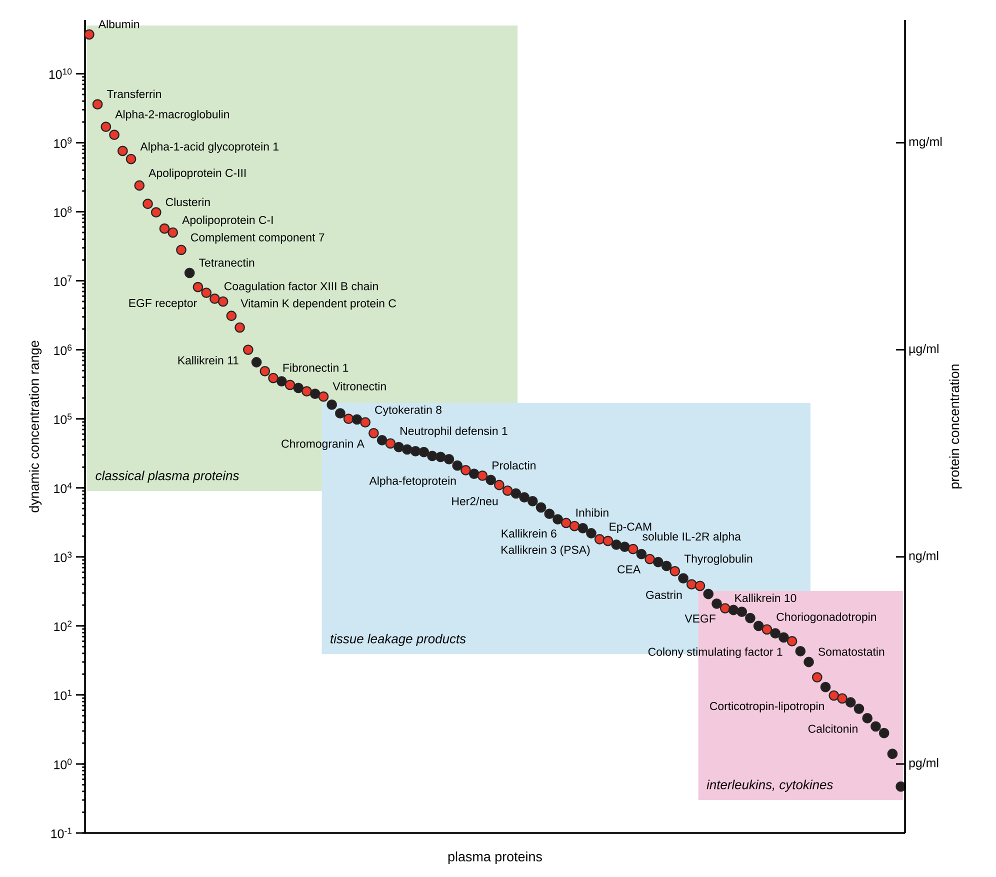 This screenshot has height=877, width=996. What do you see at coordinates (61, 833) in the screenshot?
I see `y-tick-label: 10$^{-1}$` at bounding box center [61, 833].